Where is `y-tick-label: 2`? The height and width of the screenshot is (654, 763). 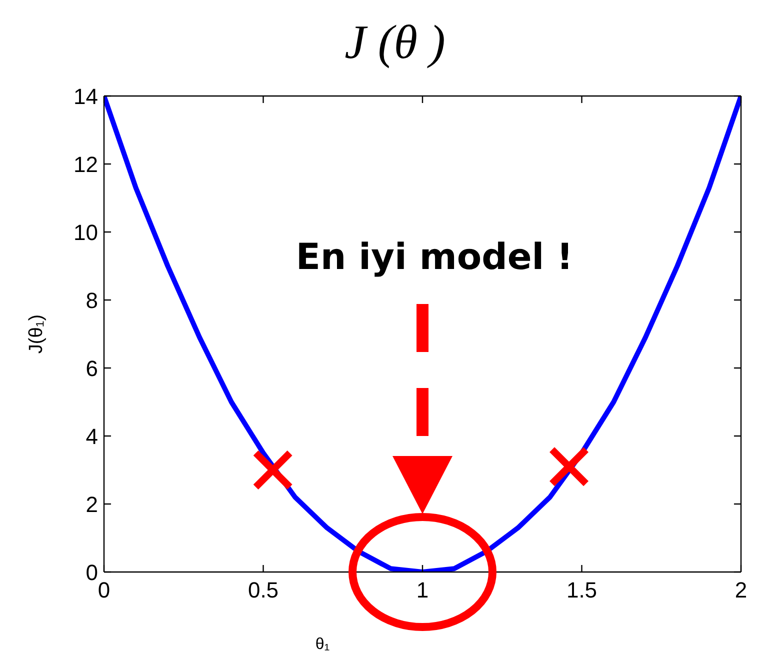
y-tick-label: 2 is located at coordinates (92, 504).